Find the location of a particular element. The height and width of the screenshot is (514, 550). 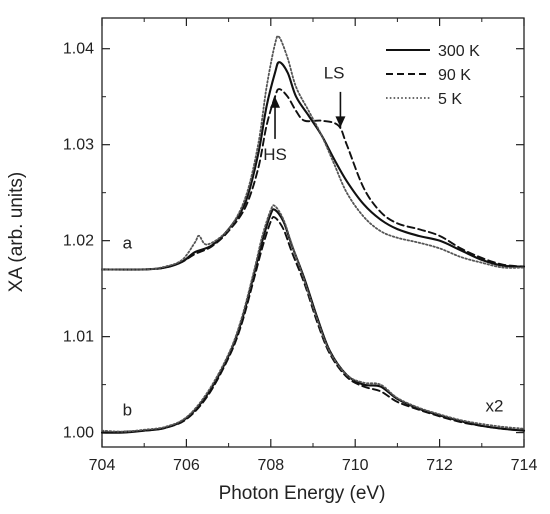

y-tick-label: 1.04 is located at coordinates (78, 49).